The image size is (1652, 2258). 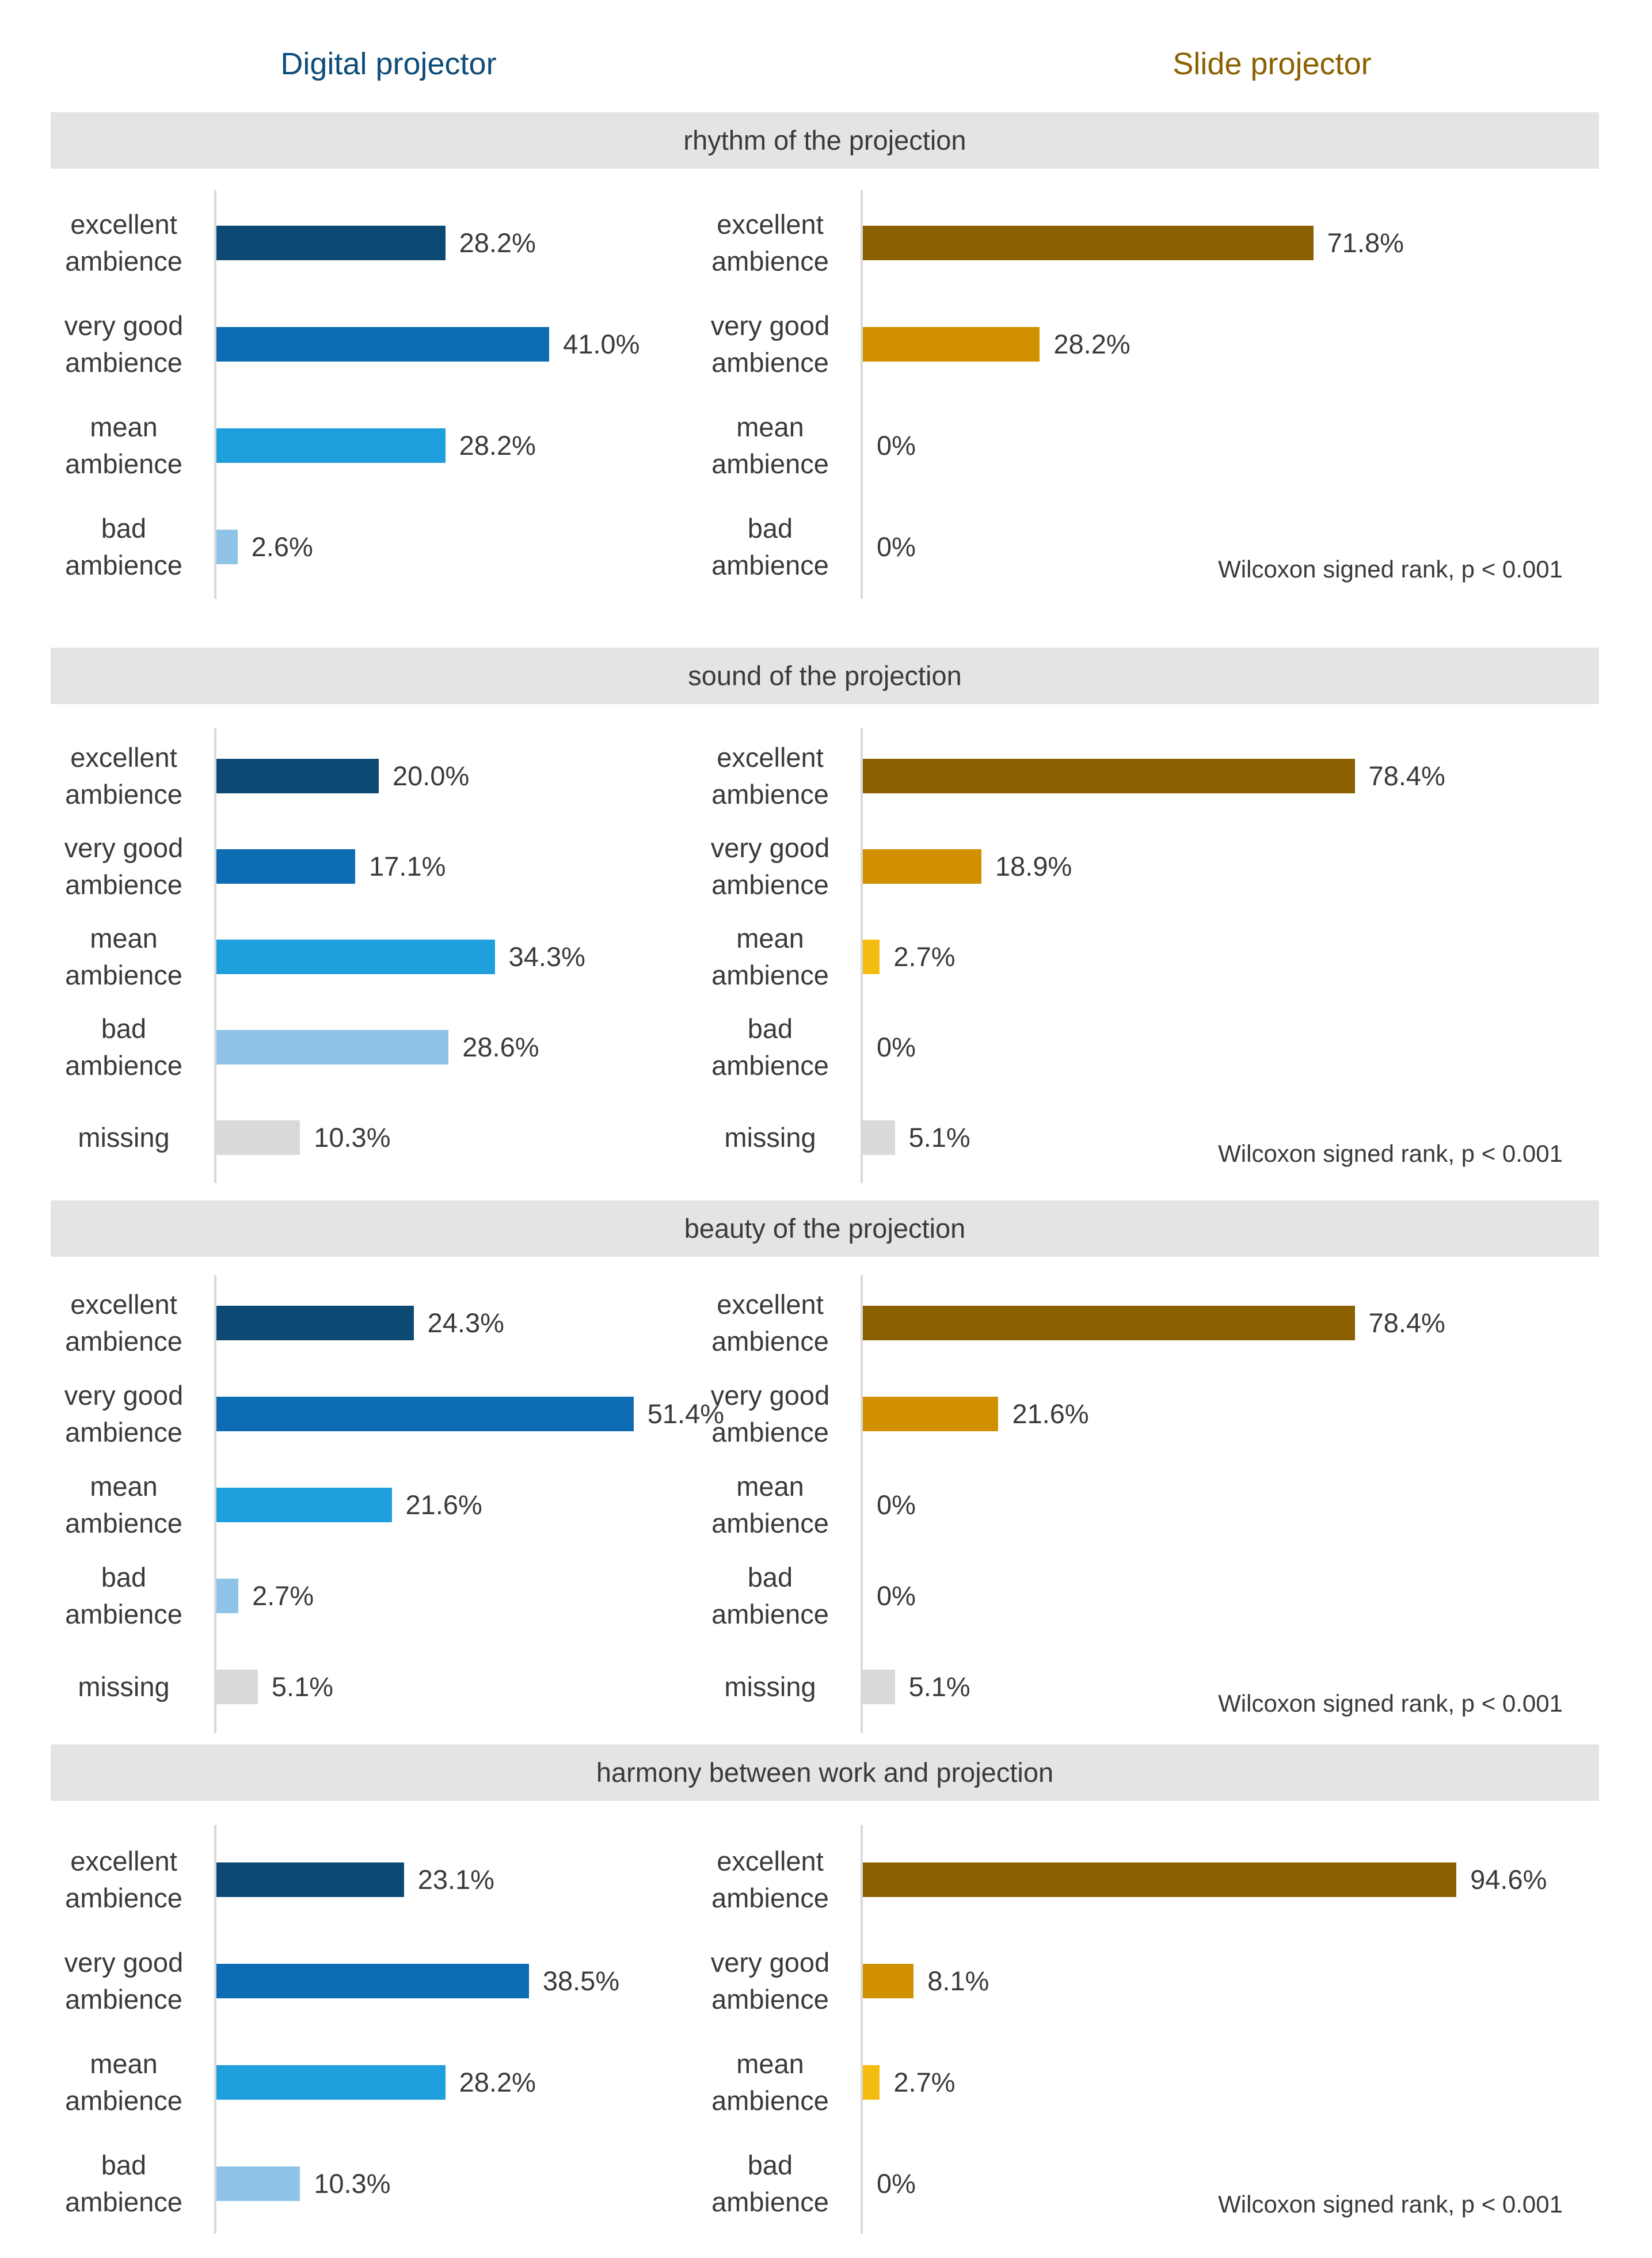 I want to click on section-title: harmony between work and projection, so click(x=825, y=1773).